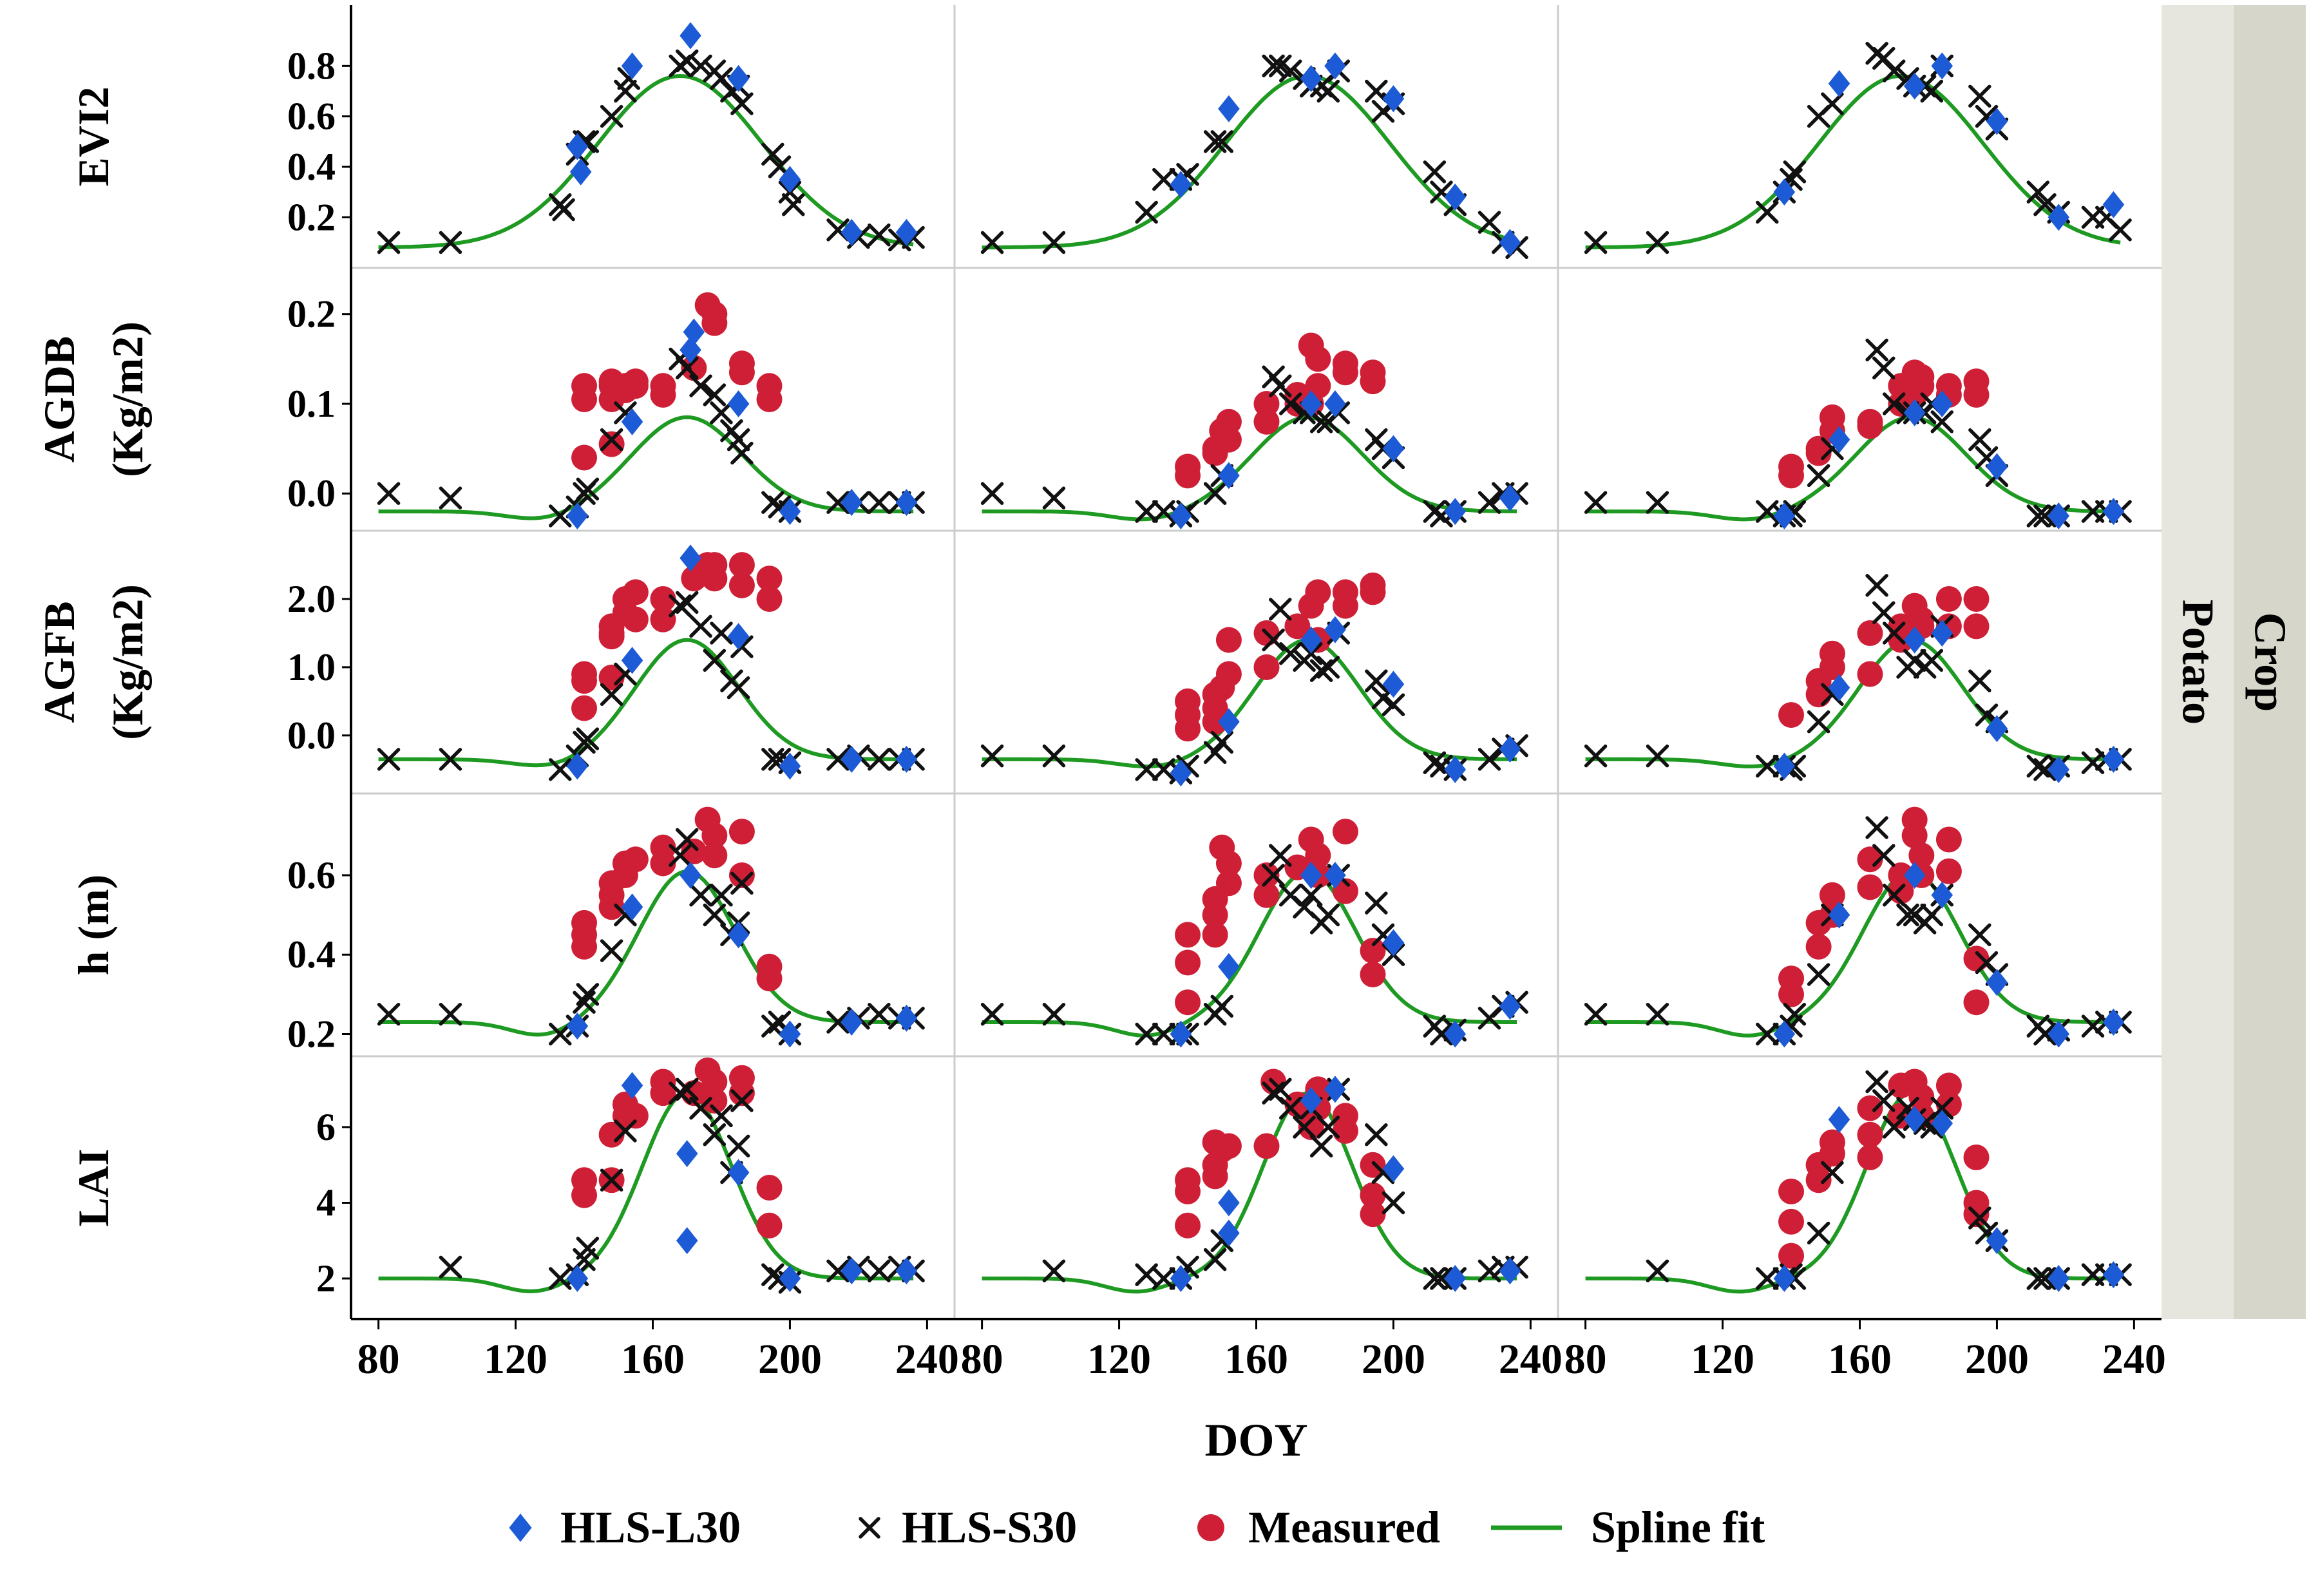 This screenshot has height=1596, width=2309. What do you see at coordinates (93, 137) in the screenshot?
I see `row-label-line: EVI2` at bounding box center [93, 137].